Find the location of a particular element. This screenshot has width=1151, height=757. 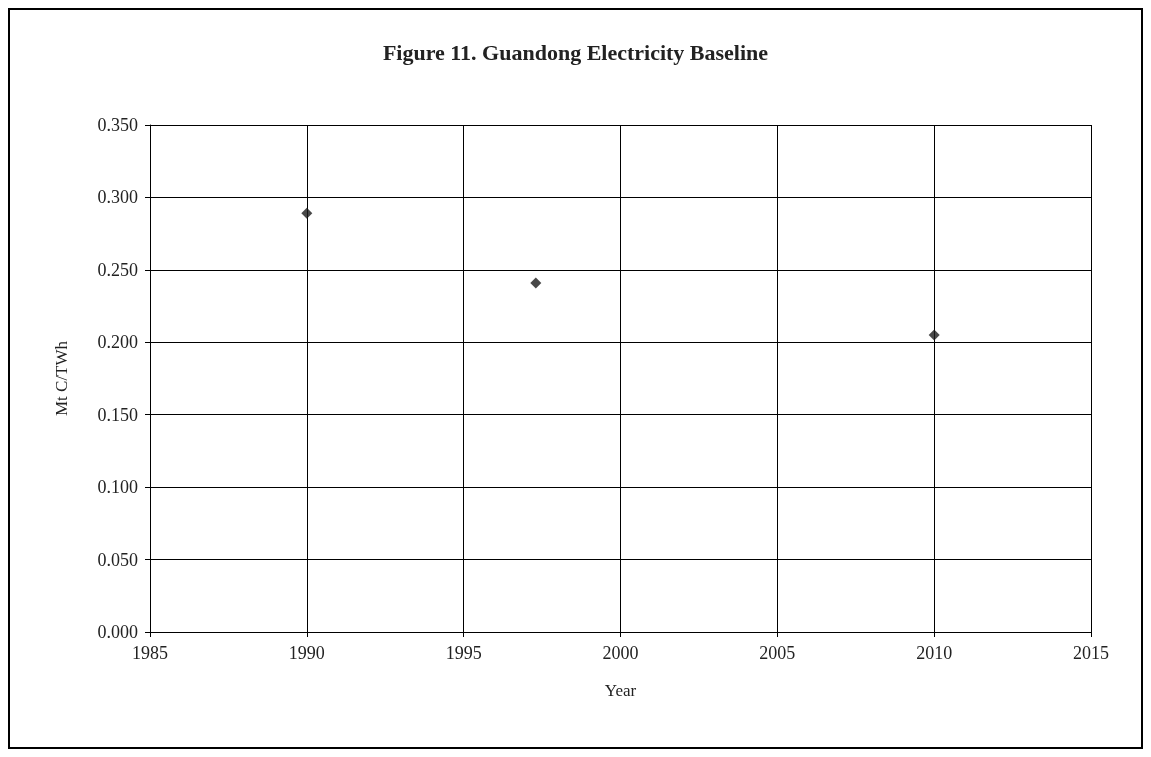

x-tick-label: 2010 is located at coordinates (934, 653).